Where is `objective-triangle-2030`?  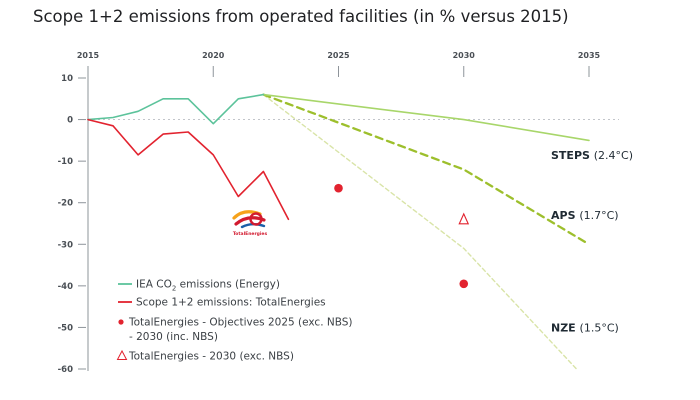
objective-triangle-2030 is located at coordinates (464, 218).